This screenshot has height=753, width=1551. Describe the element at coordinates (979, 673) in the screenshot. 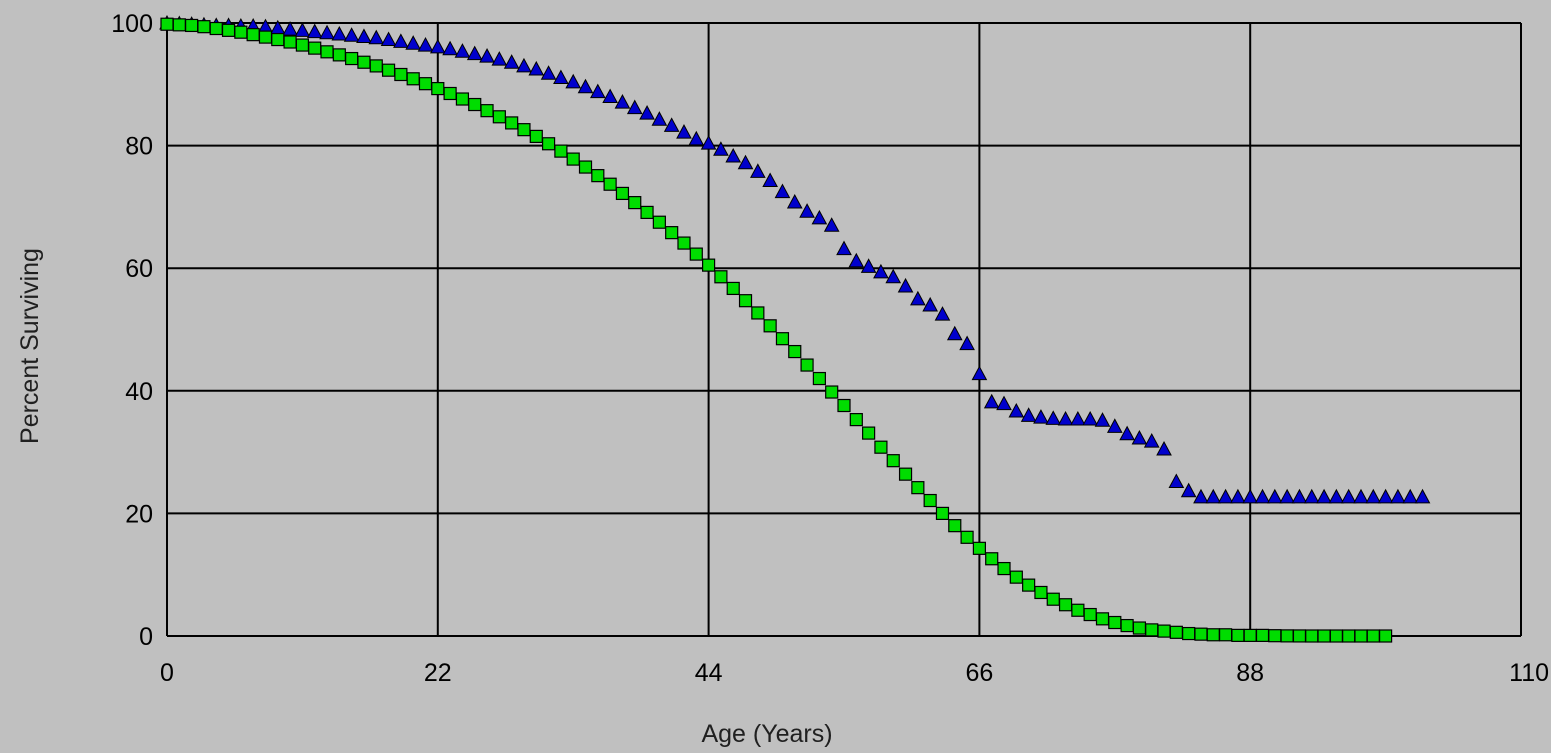

I see `x-tick-label: 66` at that location.